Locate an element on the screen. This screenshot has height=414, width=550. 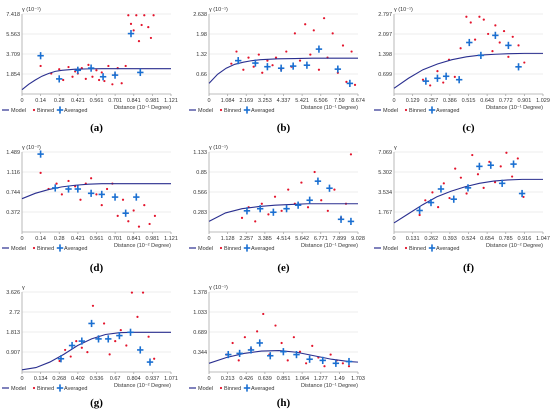
y-tick-label: 0.907 is located at coordinates (13, 353).